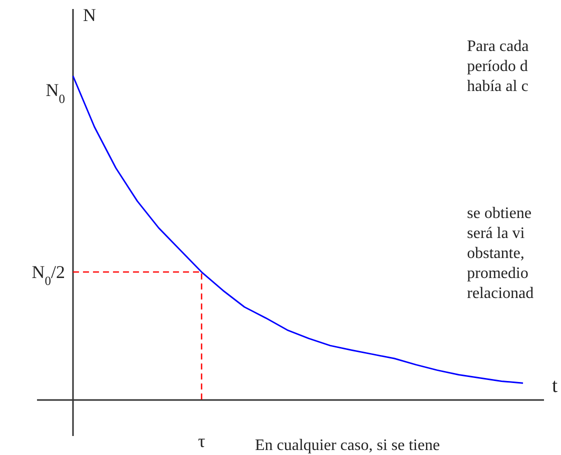 This screenshot has width=561, height=455. I want to click on annotation: N$_{0}$, so click(55, 93).